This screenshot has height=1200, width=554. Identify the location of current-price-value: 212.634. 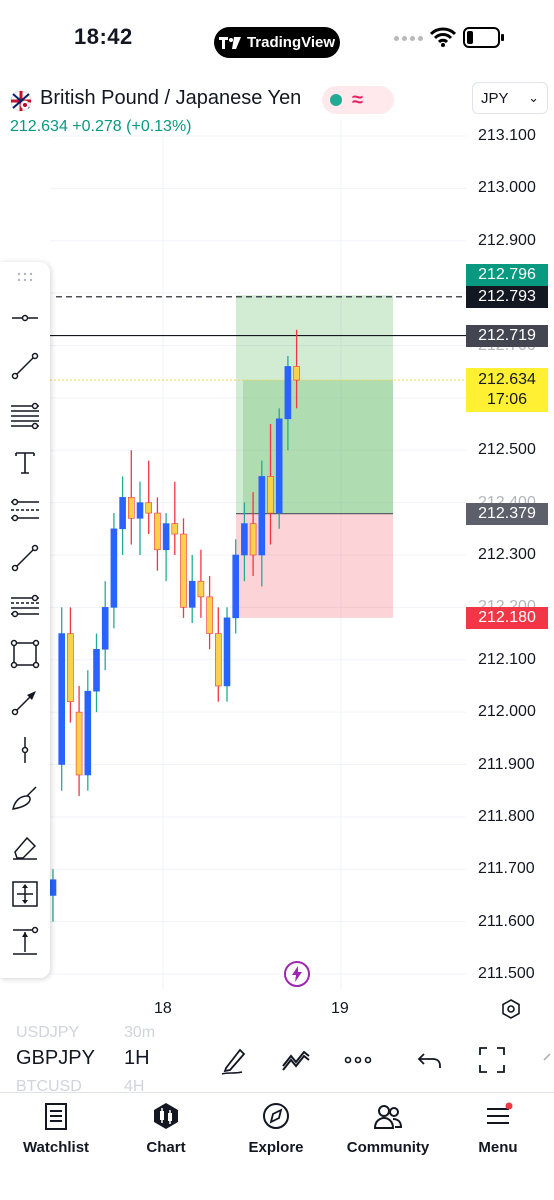
(507, 379).